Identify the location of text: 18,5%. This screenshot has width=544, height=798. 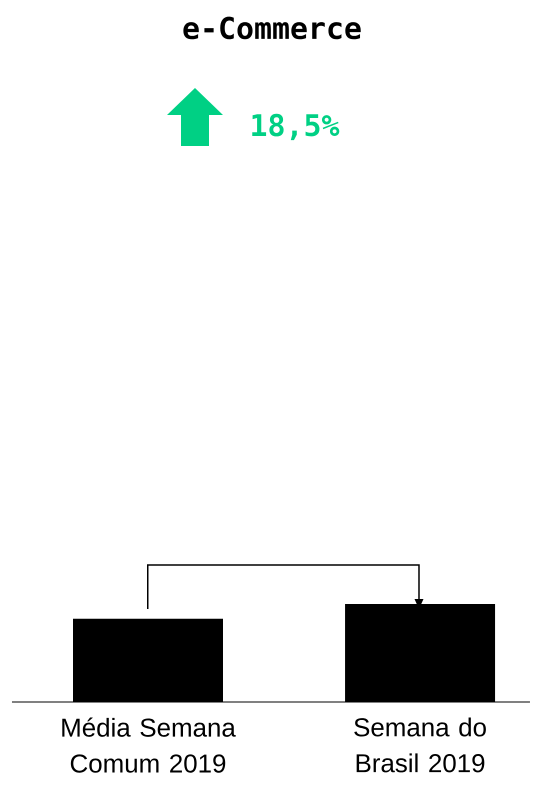
(296, 127).